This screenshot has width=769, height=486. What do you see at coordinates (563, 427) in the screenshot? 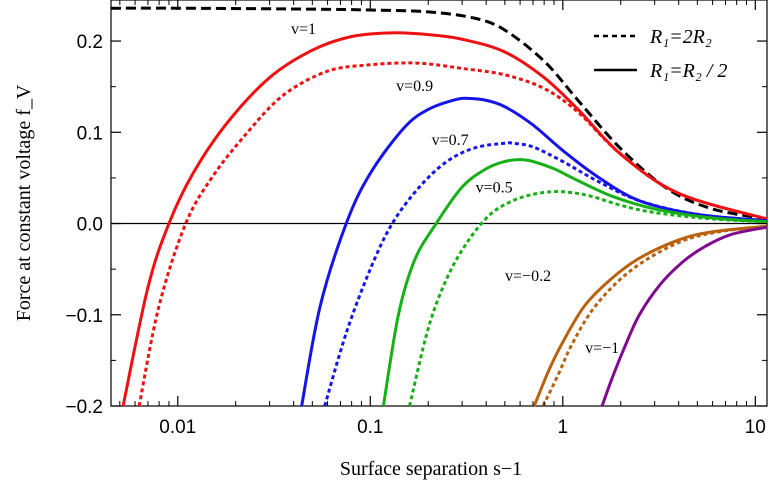
I see `x-tick-label: 1` at bounding box center [563, 427].